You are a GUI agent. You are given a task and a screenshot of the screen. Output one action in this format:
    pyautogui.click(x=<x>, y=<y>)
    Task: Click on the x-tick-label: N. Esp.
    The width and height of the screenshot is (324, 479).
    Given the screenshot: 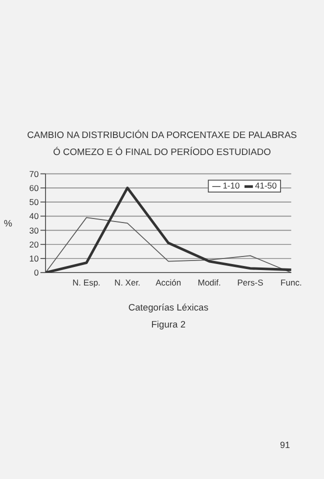 What is the action you would take?
    pyautogui.click(x=86, y=282)
    